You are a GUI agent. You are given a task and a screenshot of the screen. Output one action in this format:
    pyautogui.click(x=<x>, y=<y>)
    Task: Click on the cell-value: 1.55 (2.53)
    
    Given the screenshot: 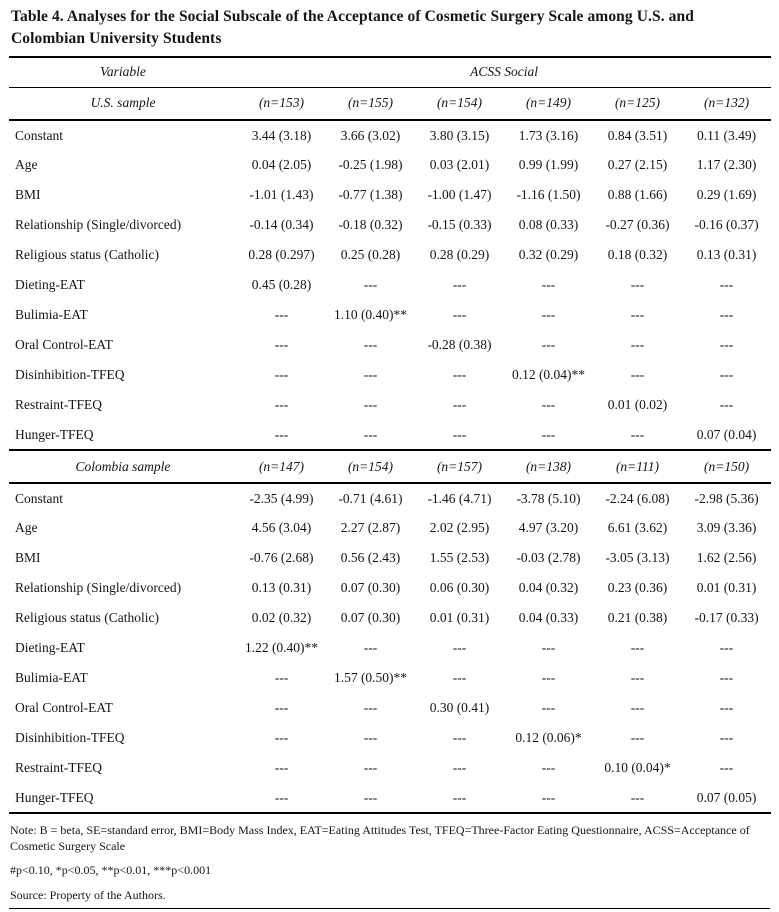 What is the action you would take?
    pyautogui.click(x=459, y=557)
    